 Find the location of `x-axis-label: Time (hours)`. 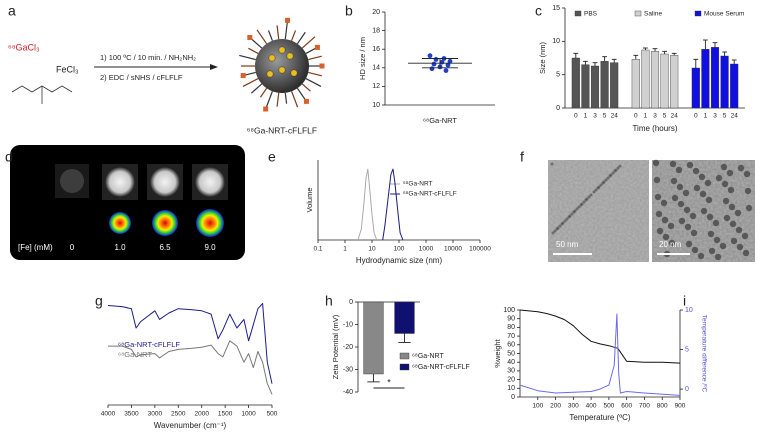

x-axis-label: Time (hours) is located at coordinates (654, 128).